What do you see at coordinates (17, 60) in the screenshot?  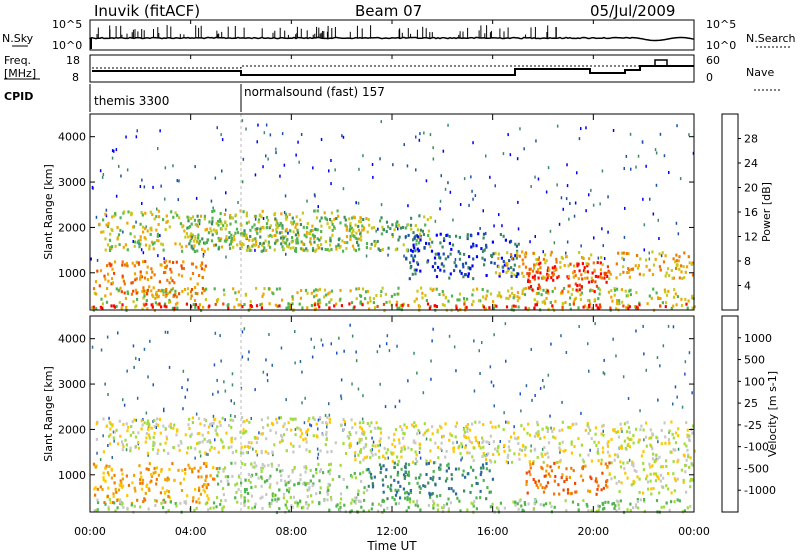 I see `freq-label: Freq.` at bounding box center [17, 60].